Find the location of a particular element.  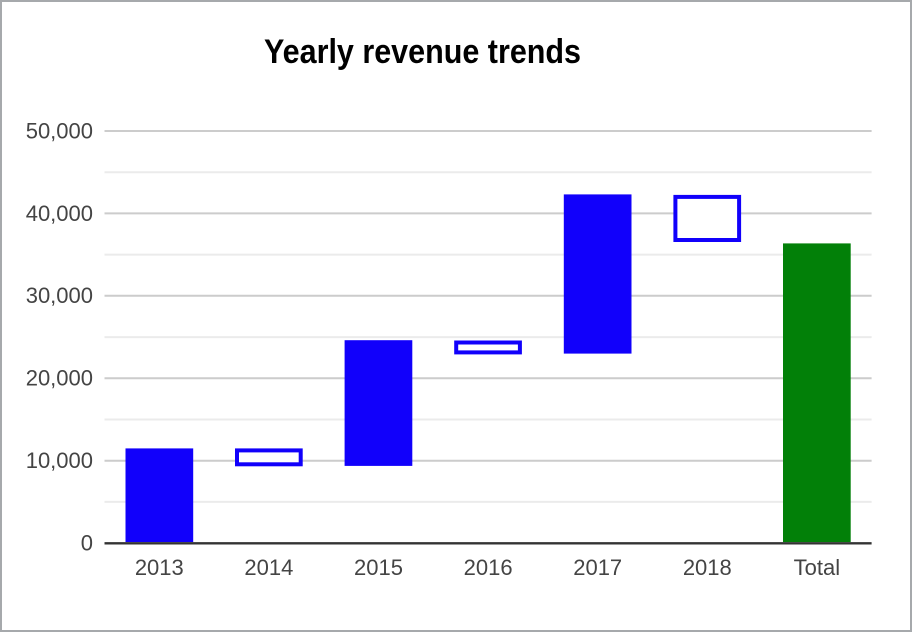

svg-text: 2014 is located at coordinates (268, 567).